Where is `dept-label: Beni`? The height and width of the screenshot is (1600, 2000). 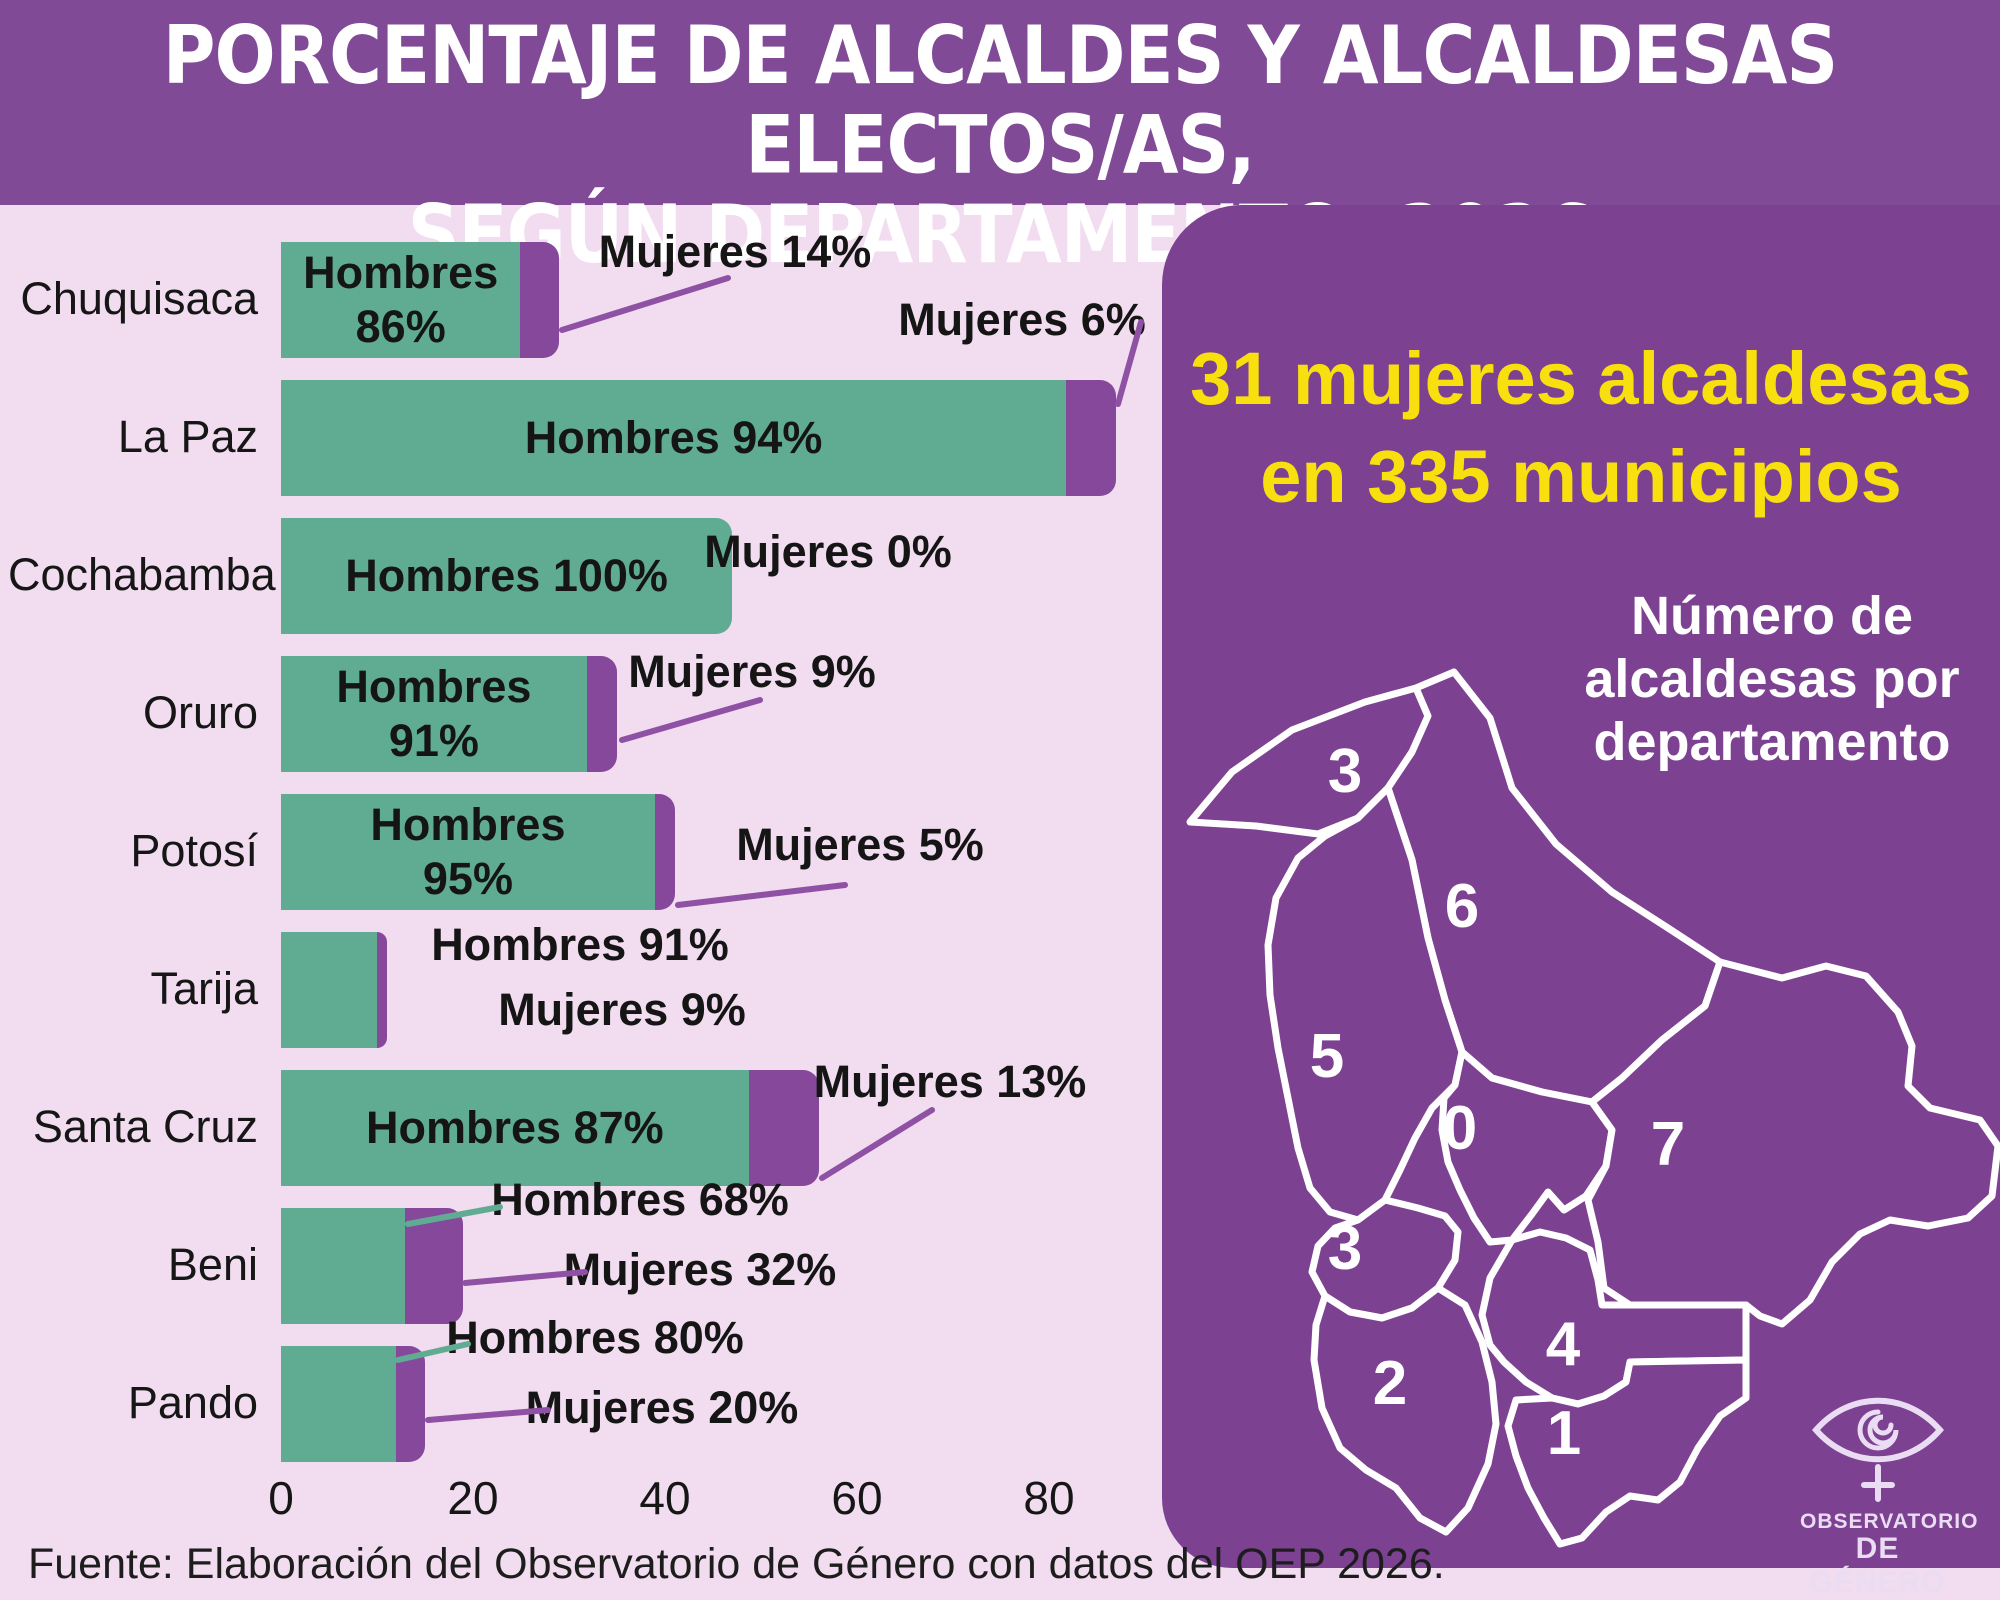
dept-label: Beni is located at coordinates (212, 1264).